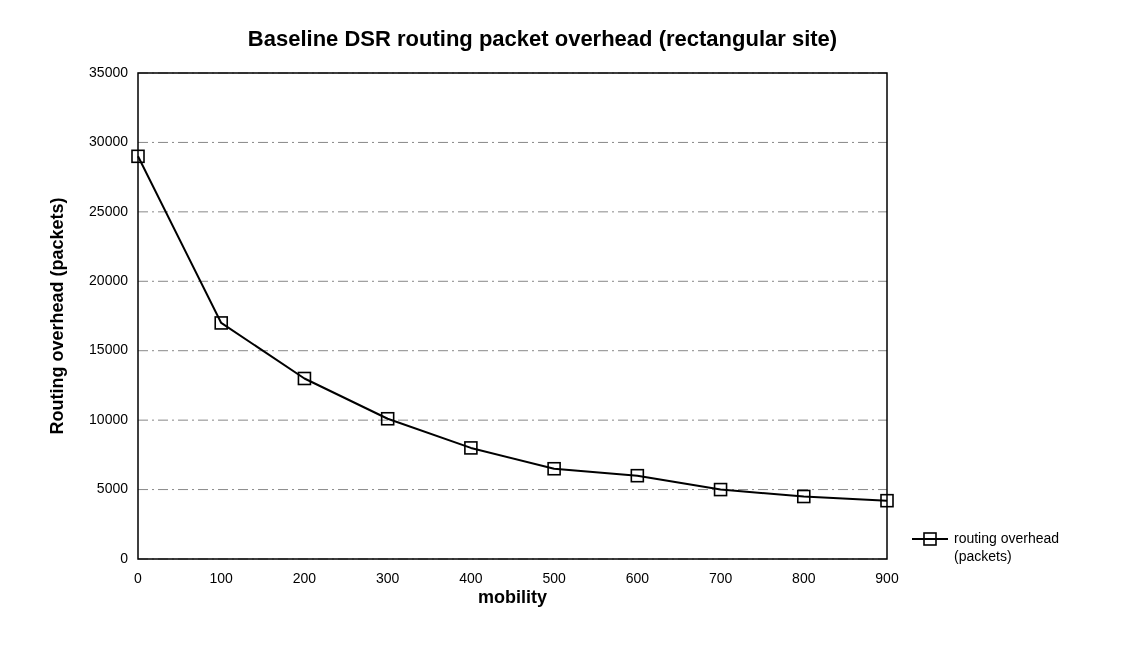  I want to click on x-tick-label: 900, so click(887, 578).